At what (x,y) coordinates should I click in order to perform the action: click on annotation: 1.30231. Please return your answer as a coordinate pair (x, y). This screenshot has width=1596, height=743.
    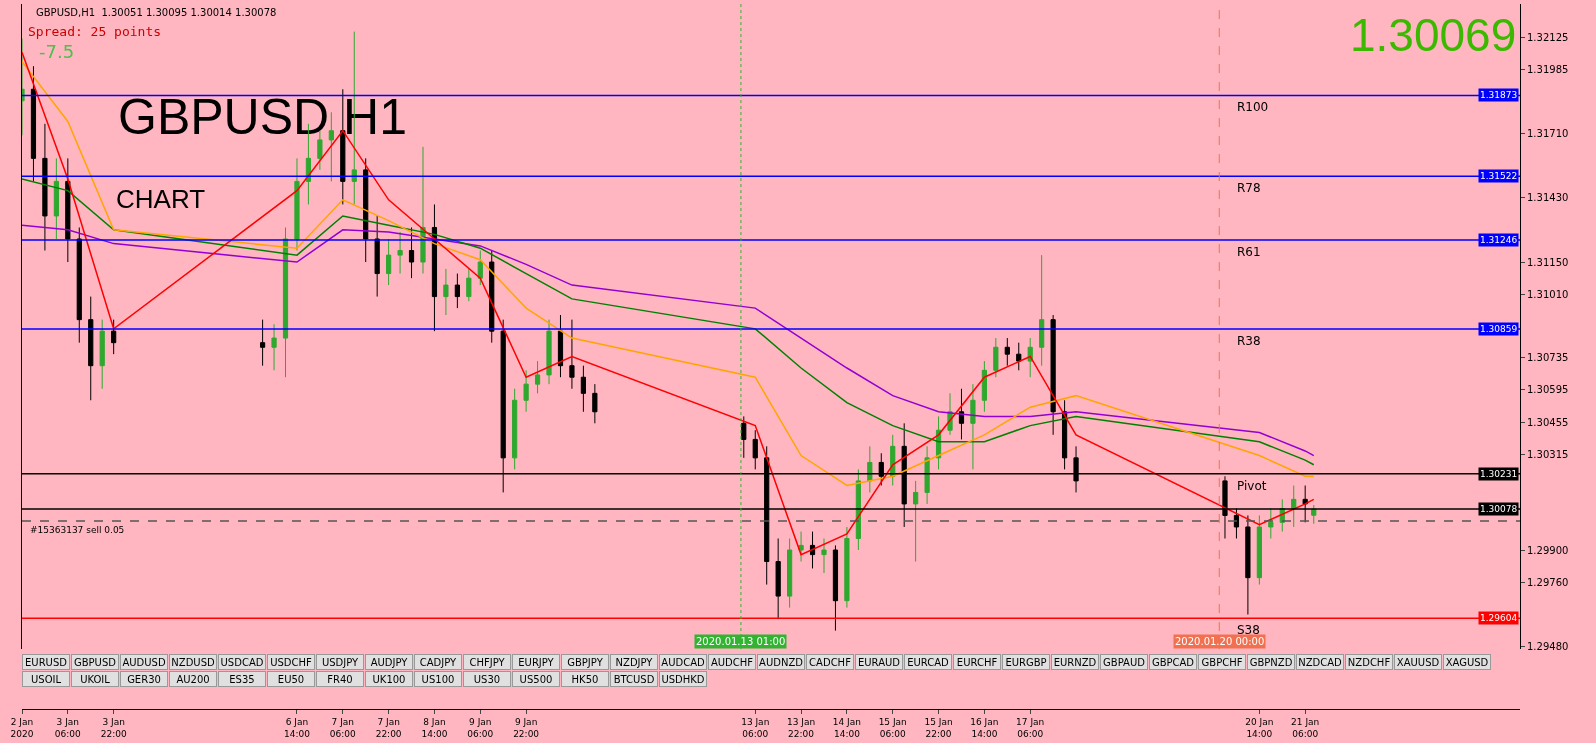
    Looking at the image, I should click on (1499, 474).